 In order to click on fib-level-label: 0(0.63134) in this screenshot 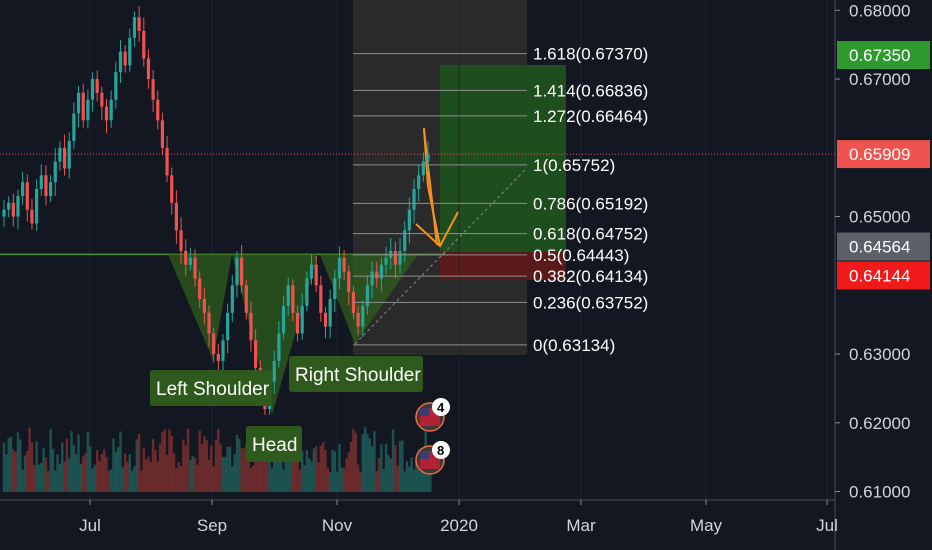, I will do `click(574, 345)`.